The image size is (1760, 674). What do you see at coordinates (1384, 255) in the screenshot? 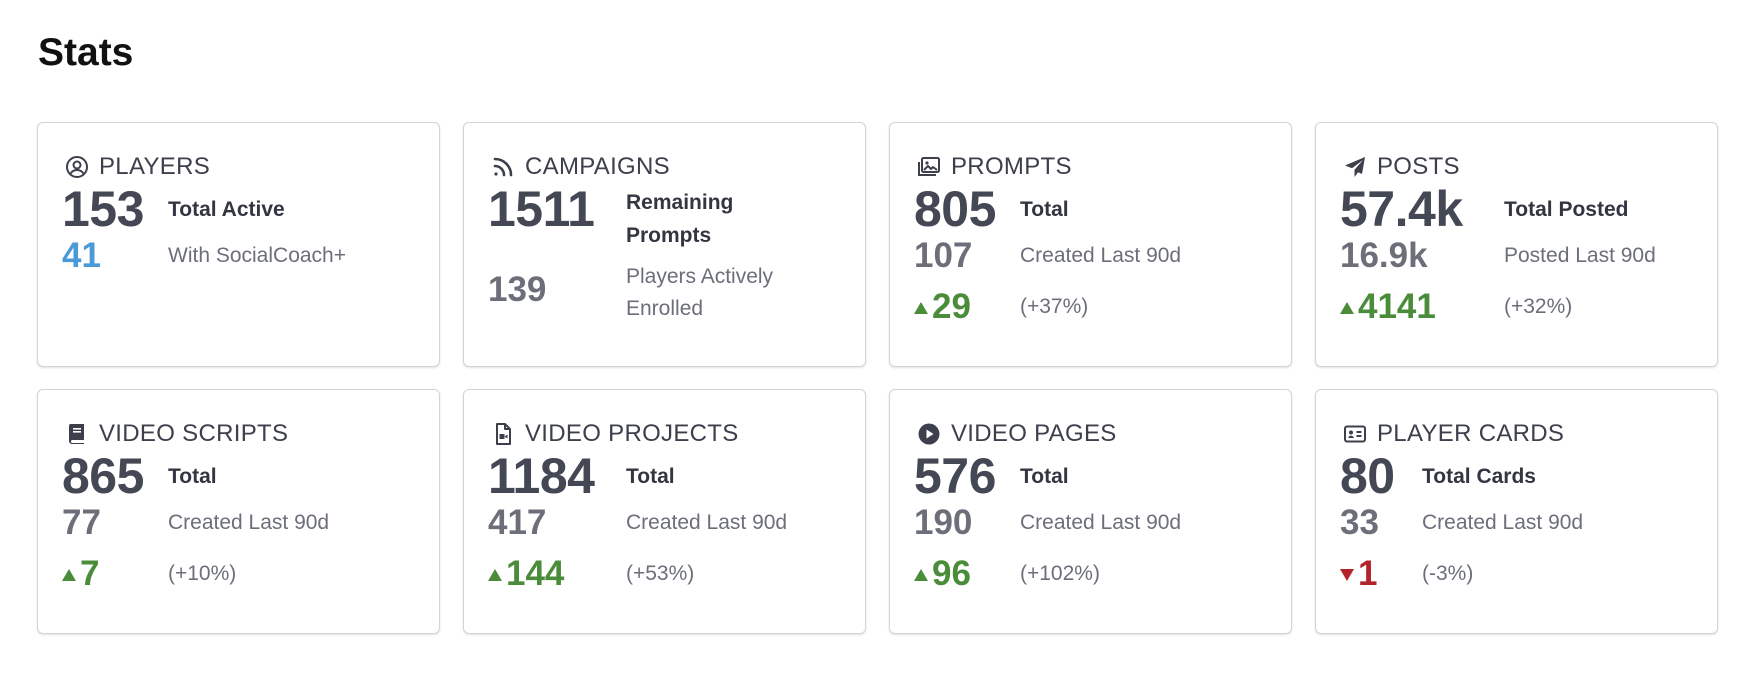
I see `secondary-value: 16.9k` at bounding box center [1384, 255].